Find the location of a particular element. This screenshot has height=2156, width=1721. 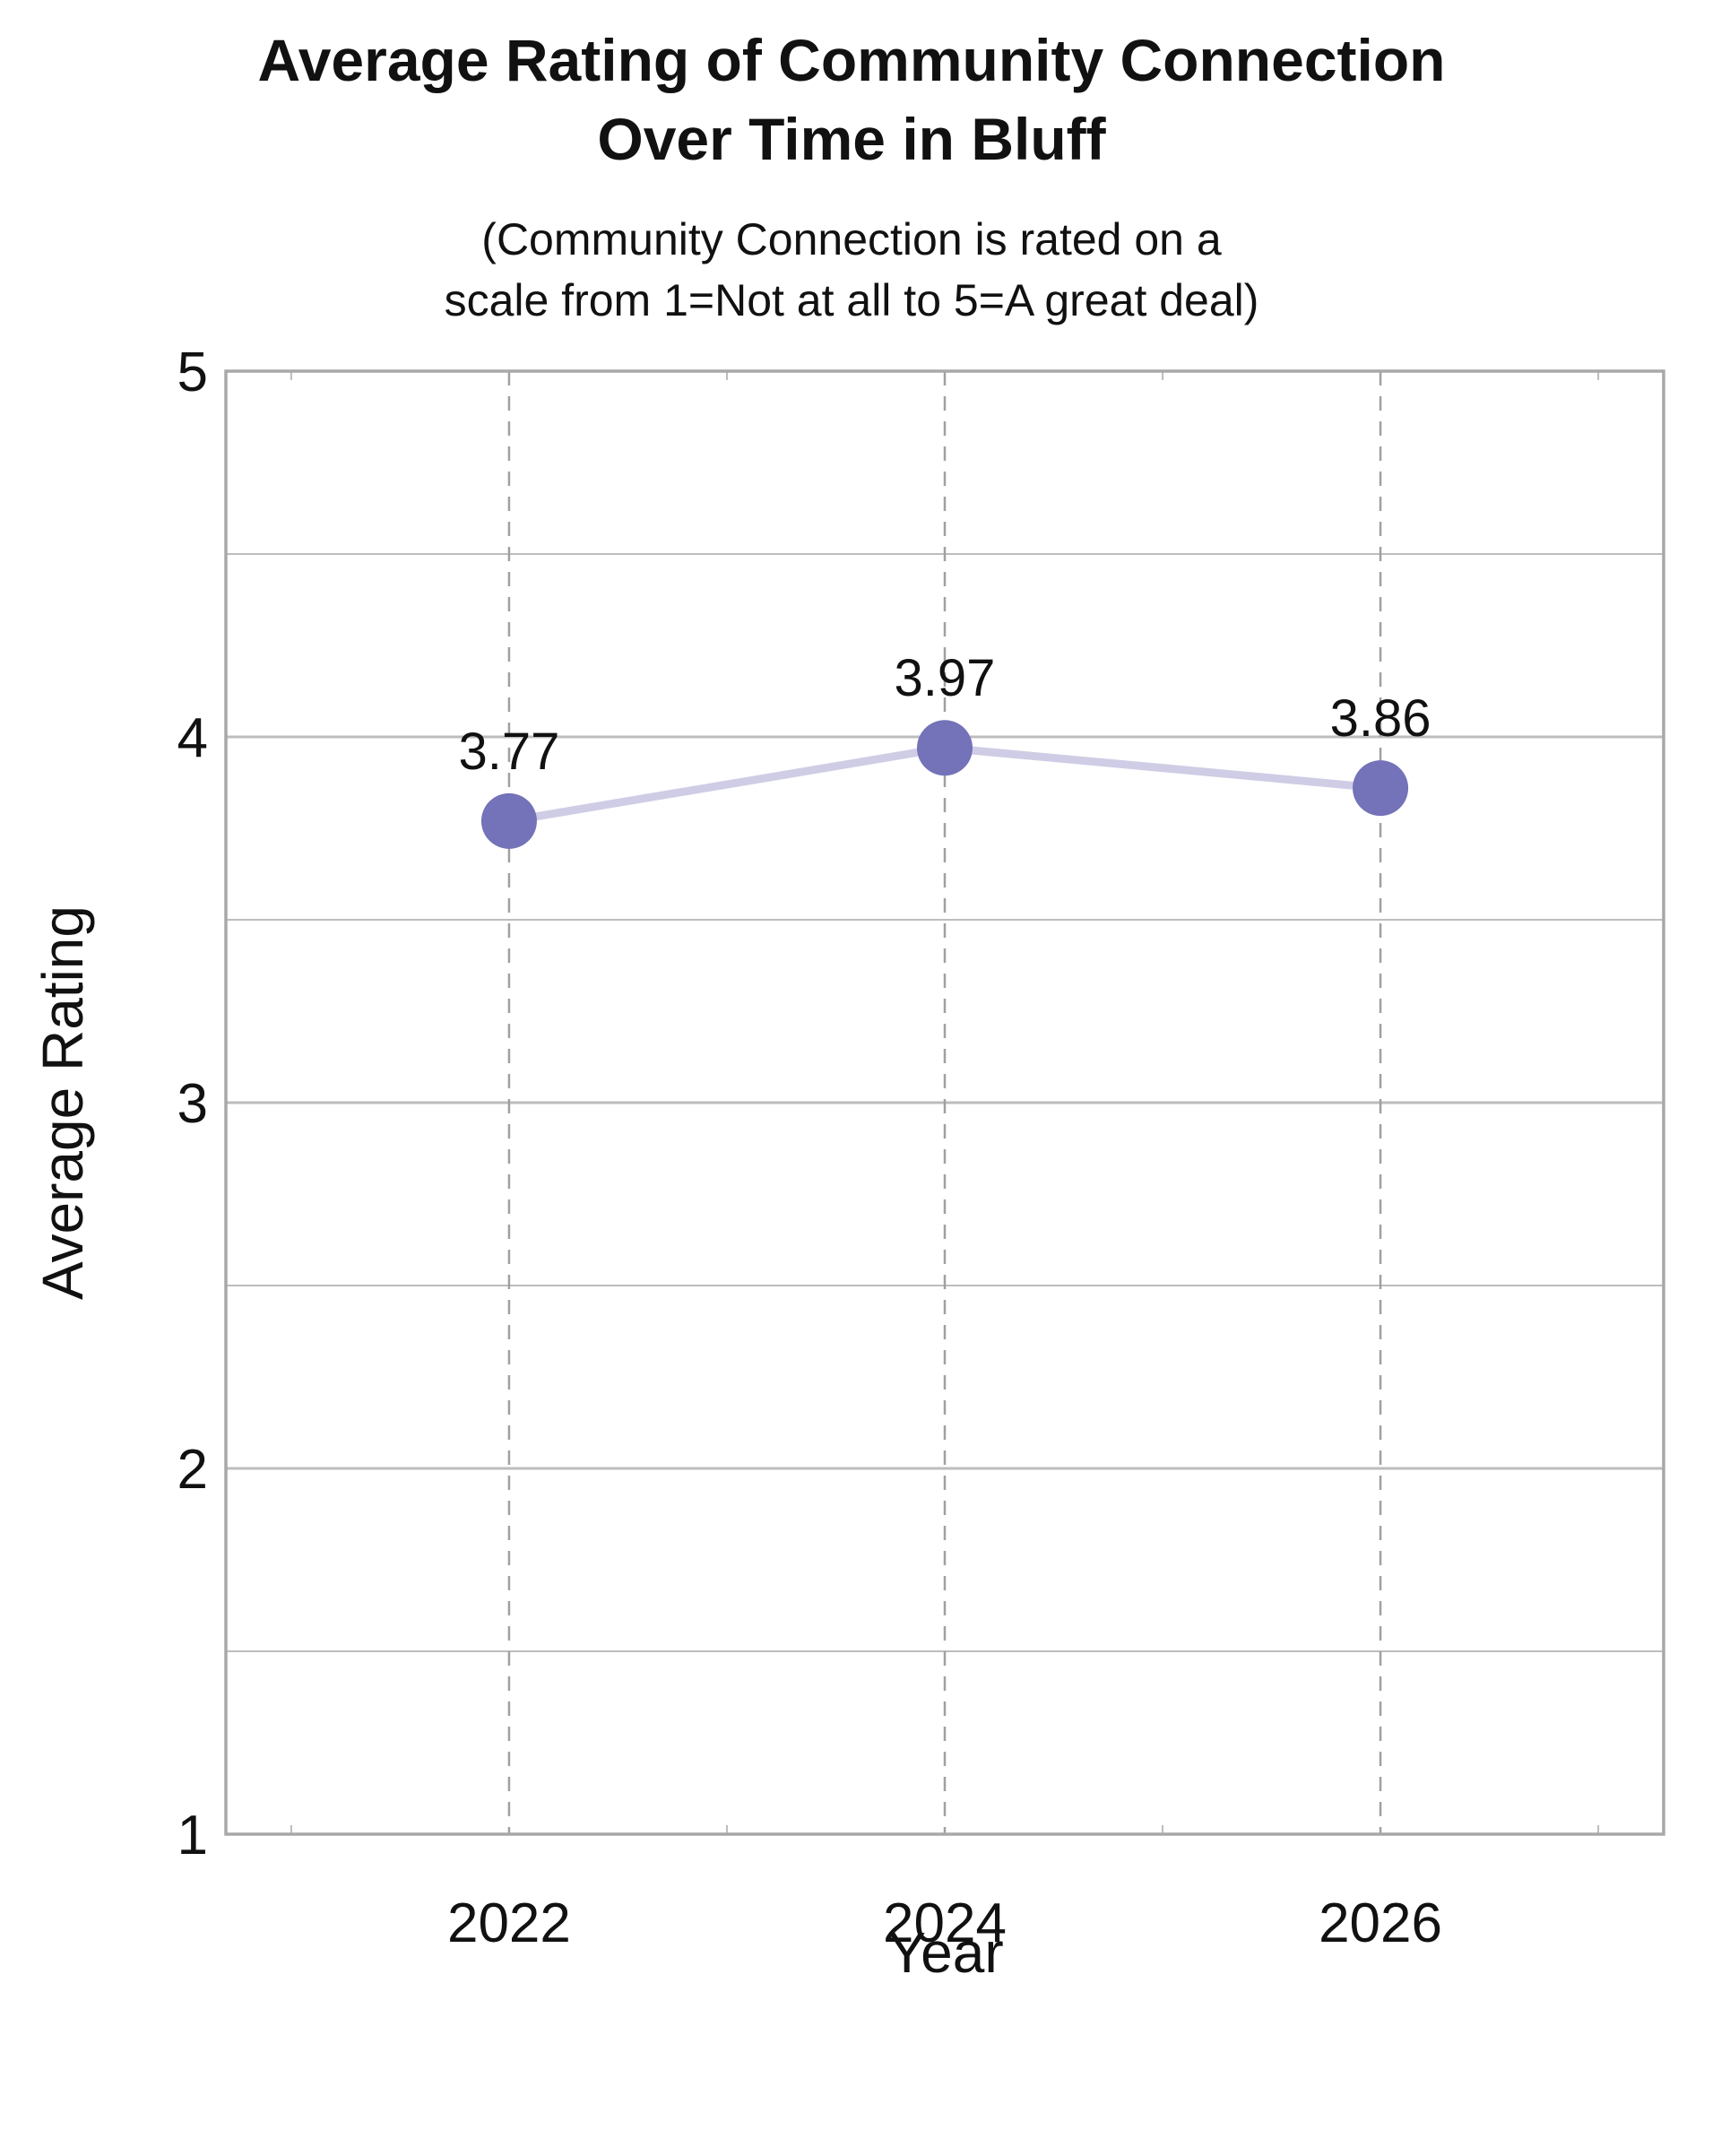

x-axis-label: Year is located at coordinates (945, 1952).